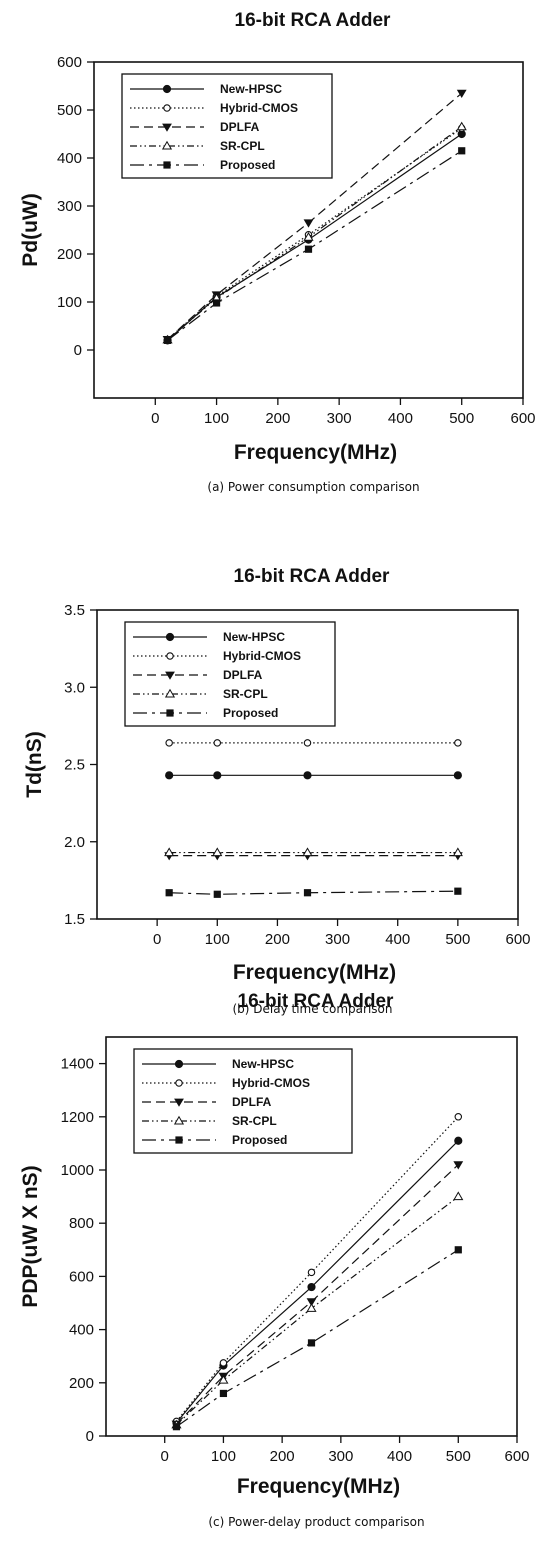  Describe the element at coordinates (69, 206) in the screenshot. I see `y-tick-label: 300` at that location.